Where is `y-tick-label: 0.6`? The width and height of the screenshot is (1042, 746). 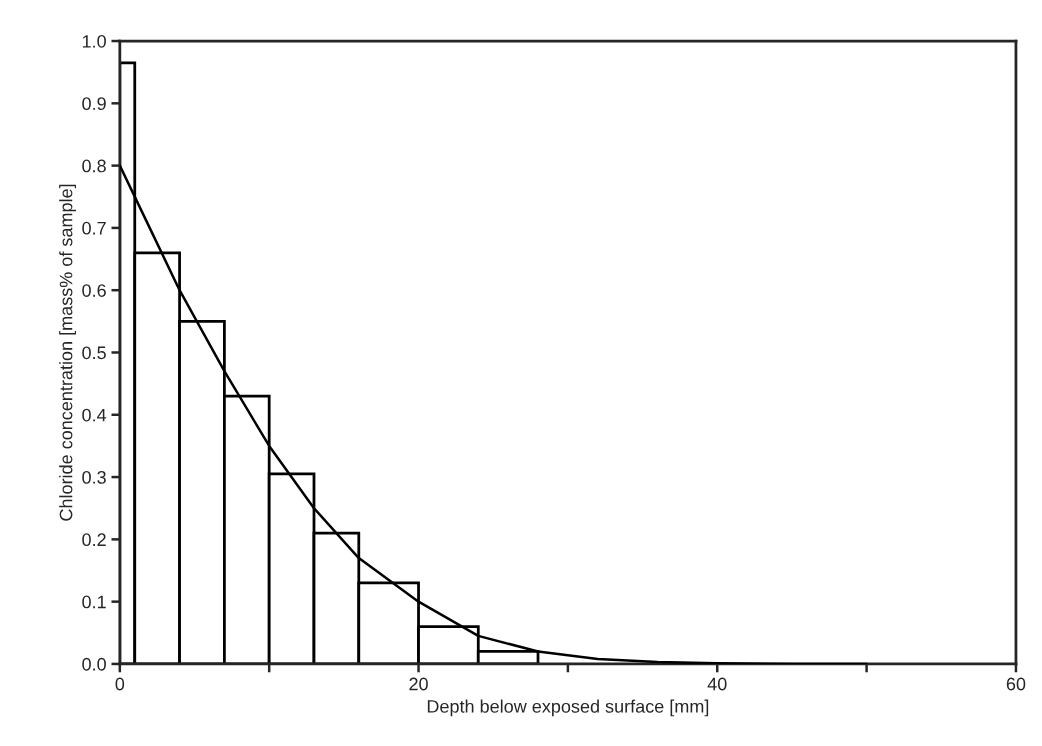
y-tick-label: 0.6 is located at coordinates (94, 290).